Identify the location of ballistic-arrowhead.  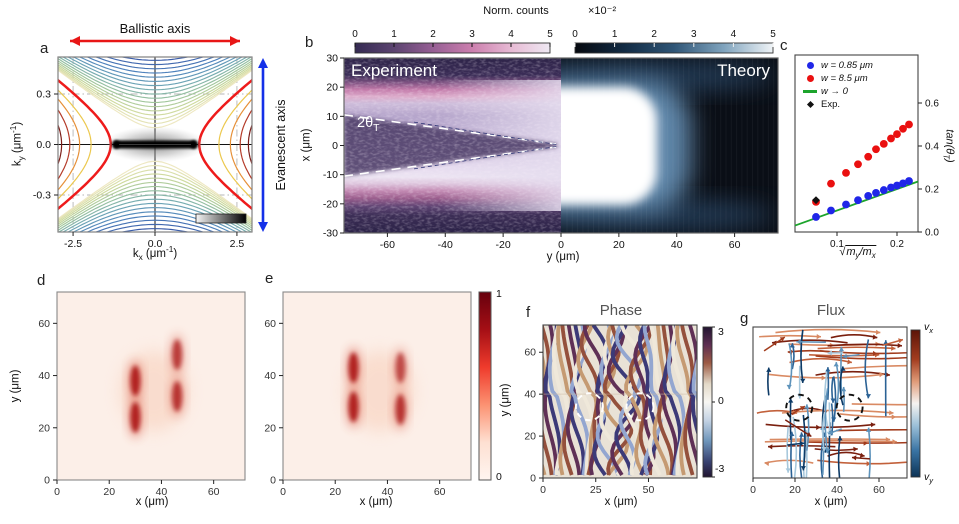
(75, 41).